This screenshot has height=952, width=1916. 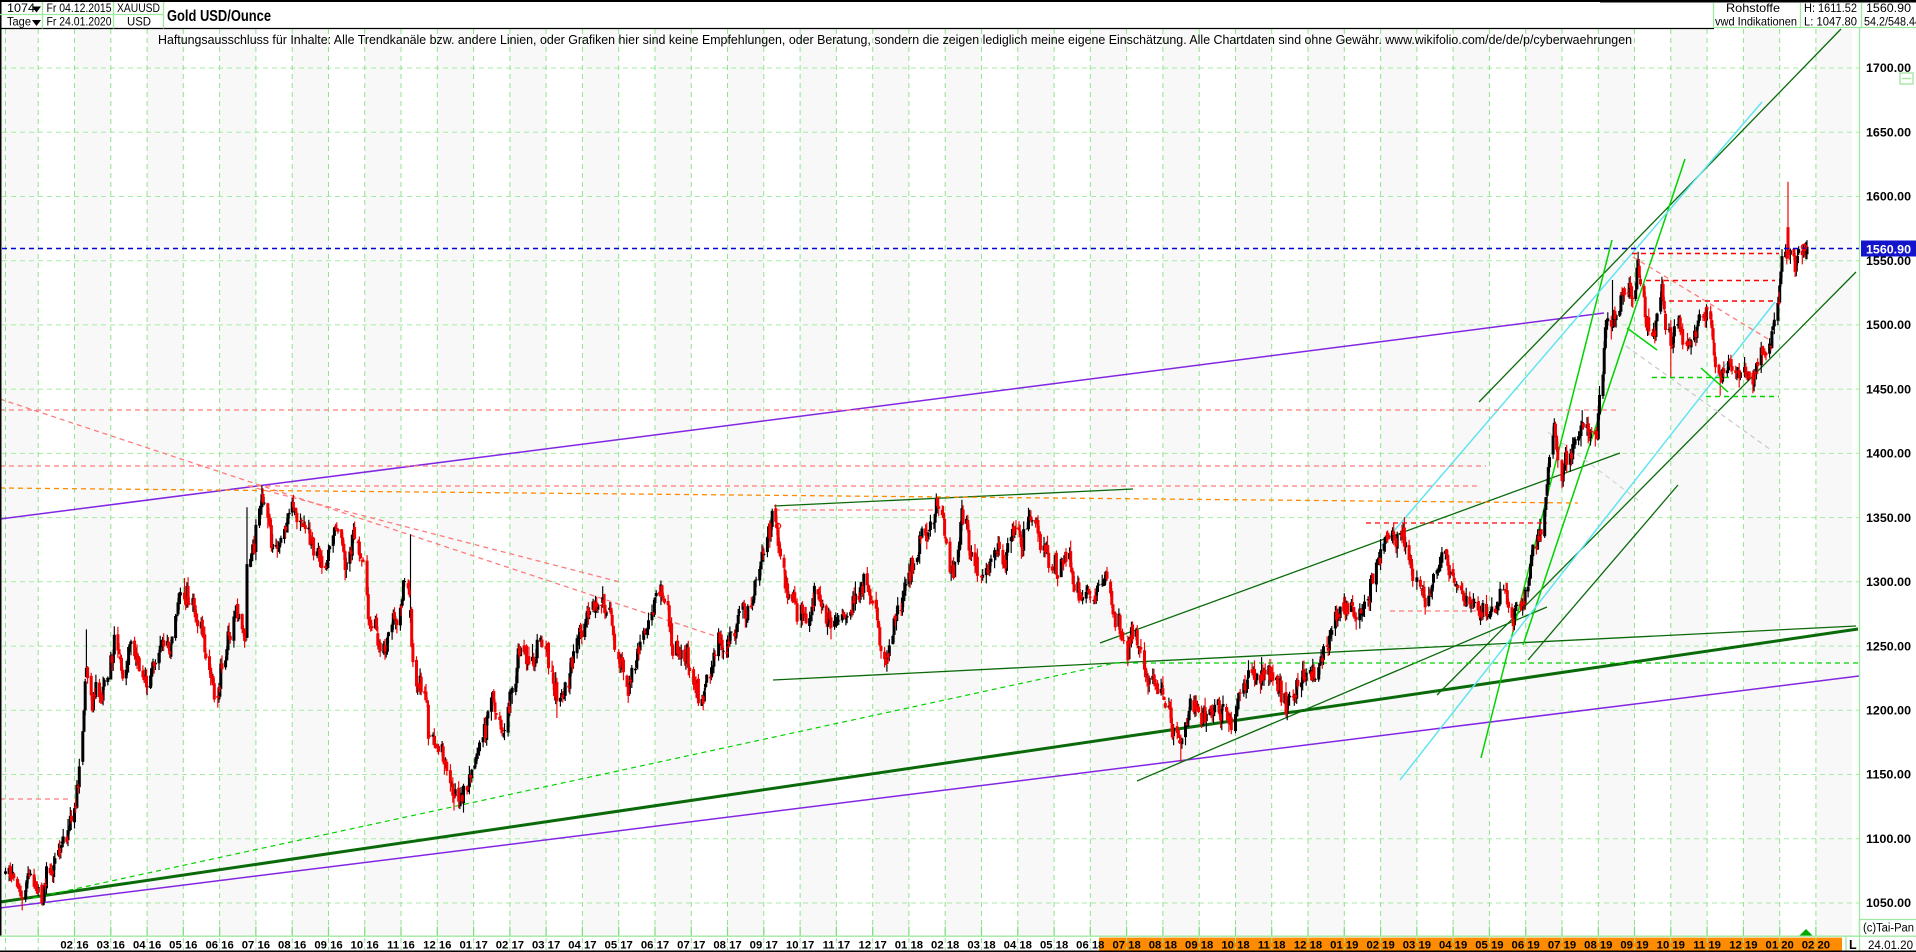 I want to click on svg-text: 05 18, so click(x=1054, y=945).